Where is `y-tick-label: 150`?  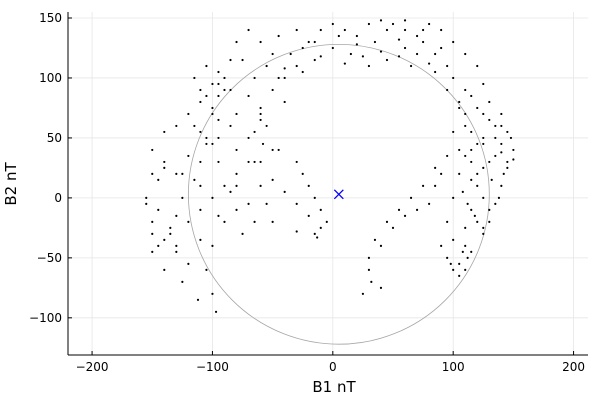 y-tick-label: 150 is located at coordinates (50, 18).